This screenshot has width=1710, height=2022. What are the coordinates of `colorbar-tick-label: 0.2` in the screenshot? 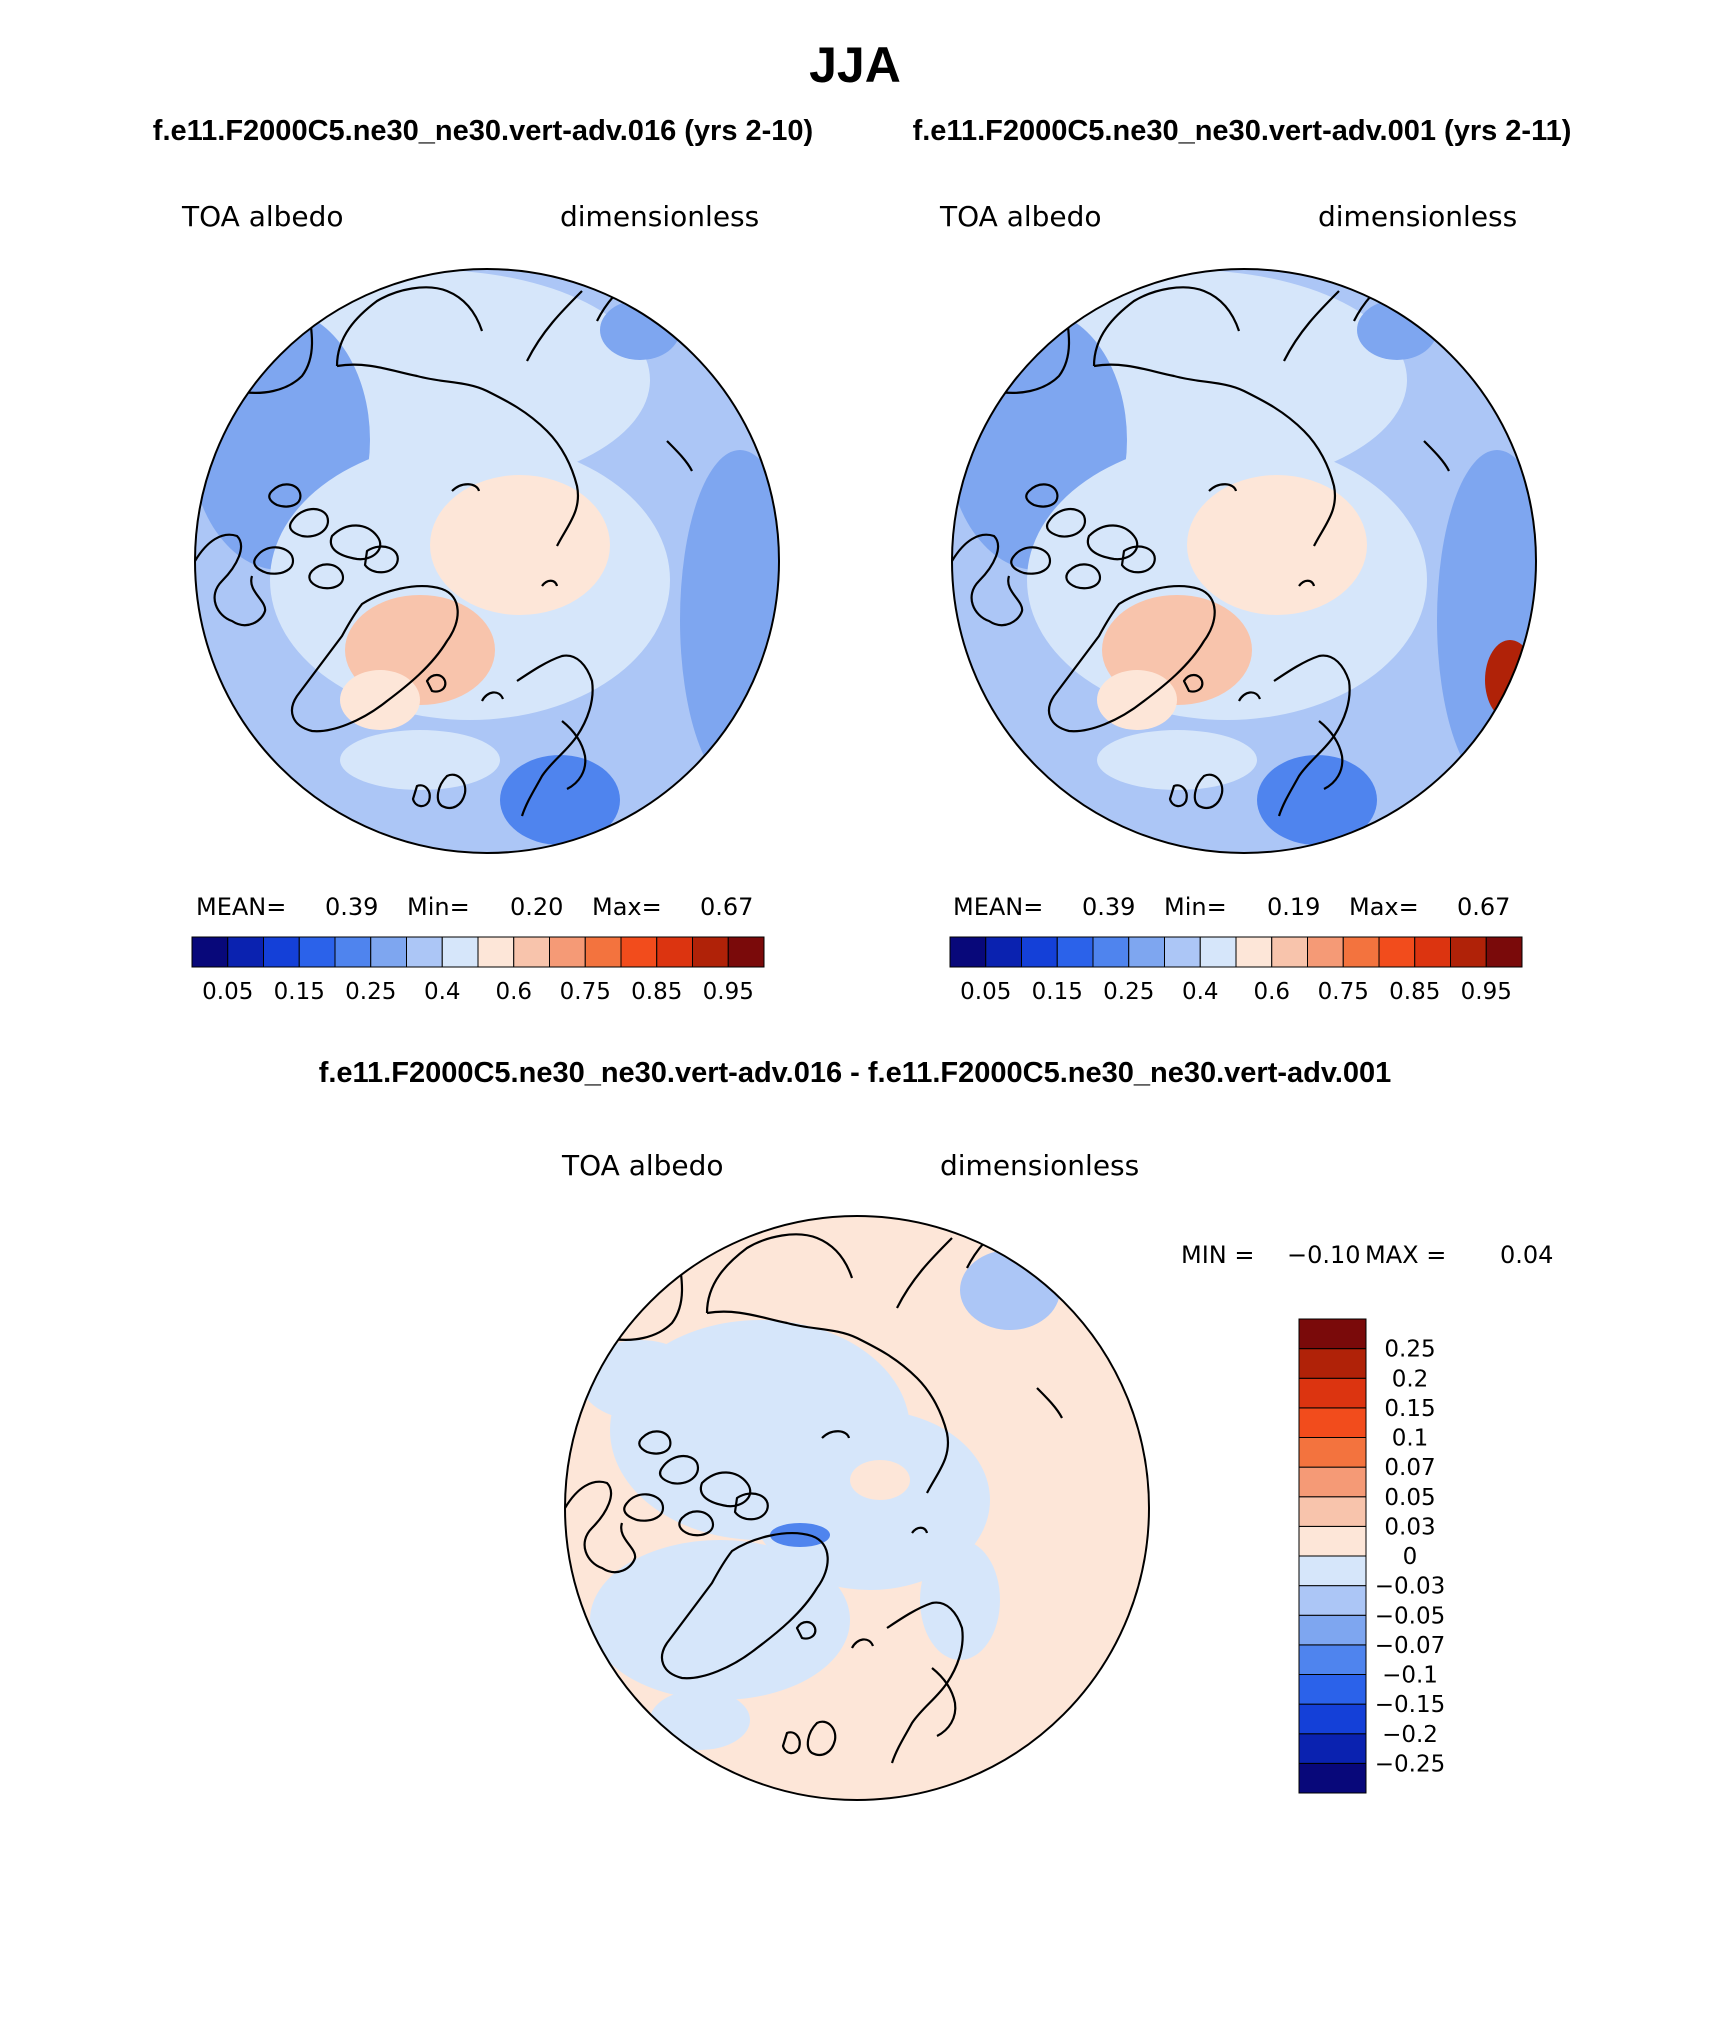 It's located at (1410, 1379).